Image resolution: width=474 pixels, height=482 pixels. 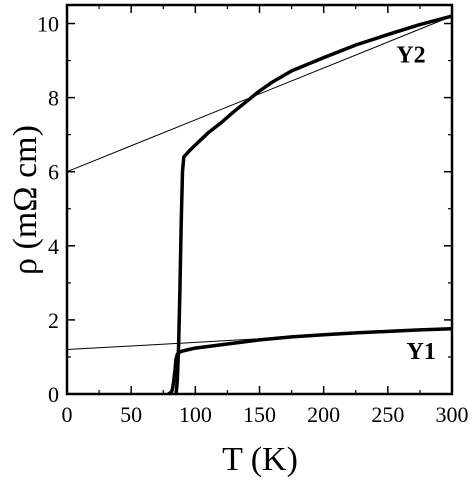 I want to click on series-annotations: Y2 Y1, so click(x=416, y=203).